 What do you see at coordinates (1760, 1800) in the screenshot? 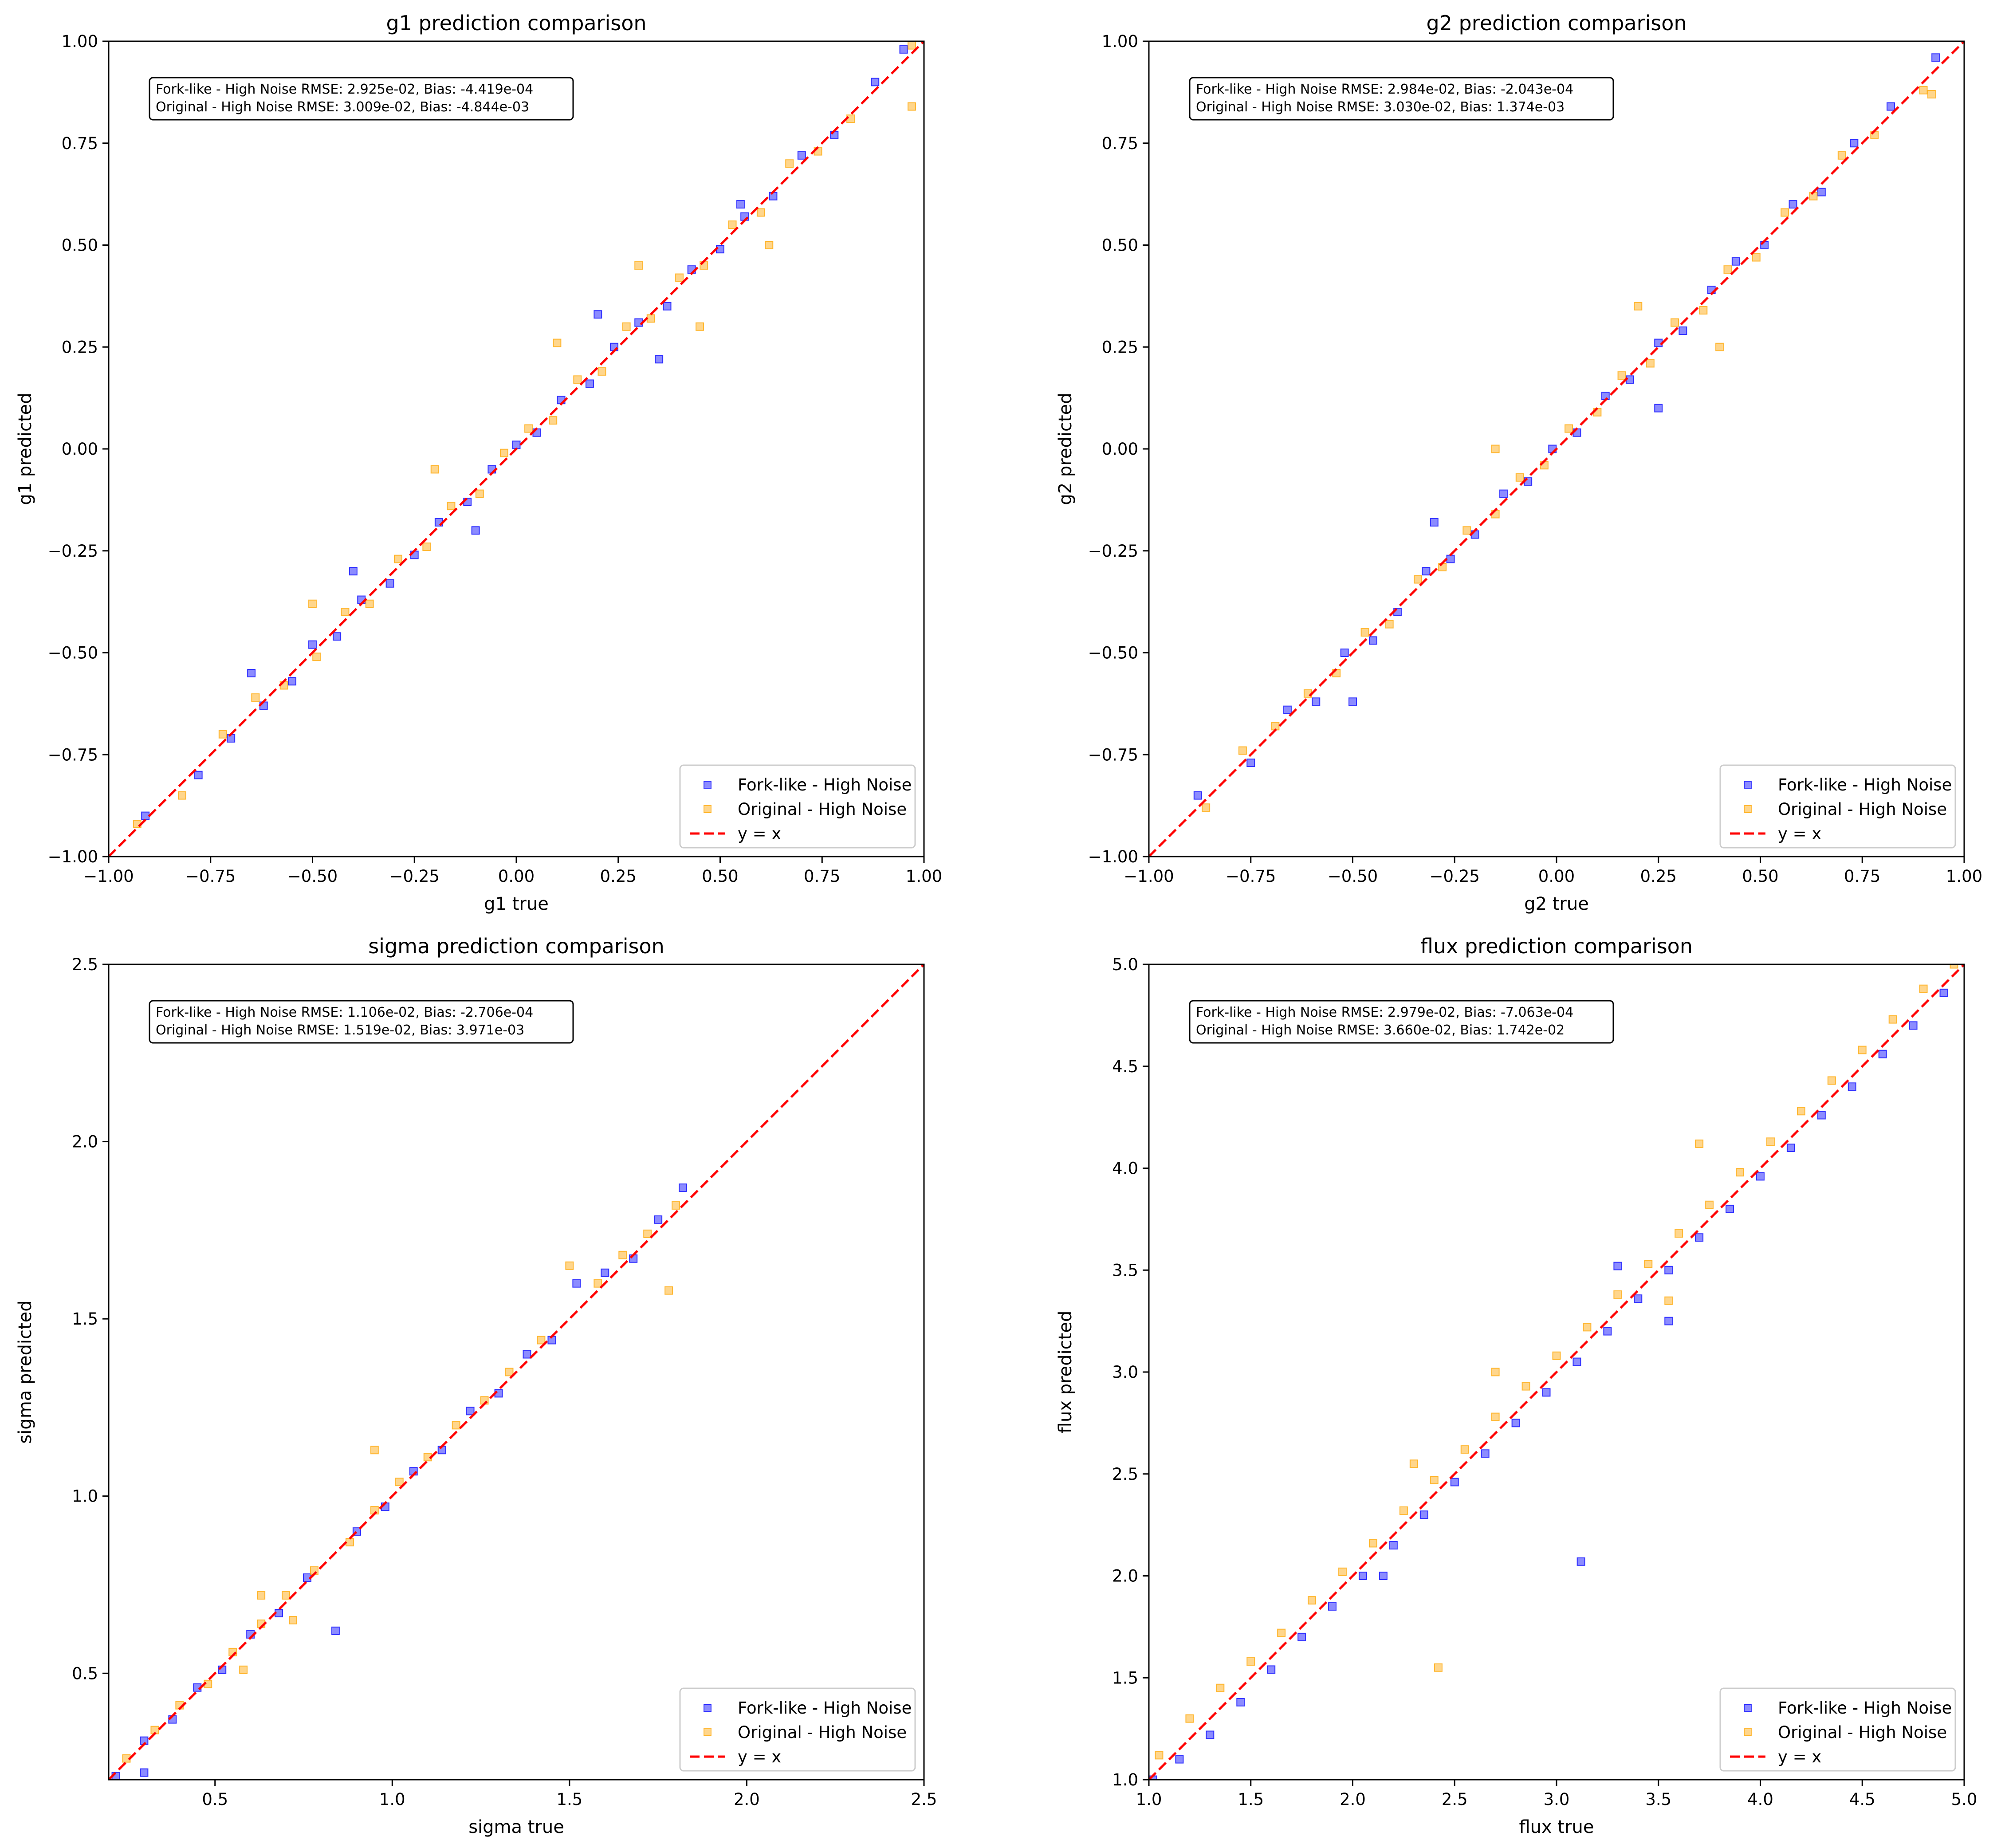
I see `x-tick-label: 4.0` at bounding box center [1760, 1800].